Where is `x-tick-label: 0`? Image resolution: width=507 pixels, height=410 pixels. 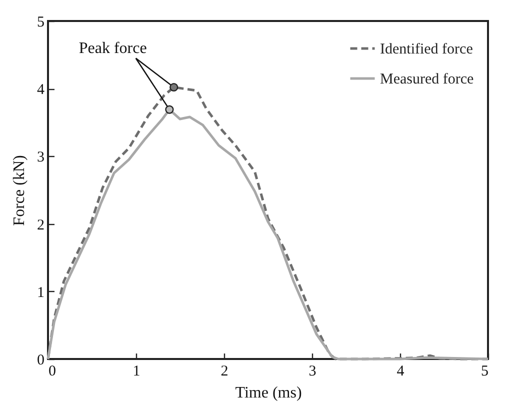 x-tick-label: 0 is located at coordinates (52, 372).